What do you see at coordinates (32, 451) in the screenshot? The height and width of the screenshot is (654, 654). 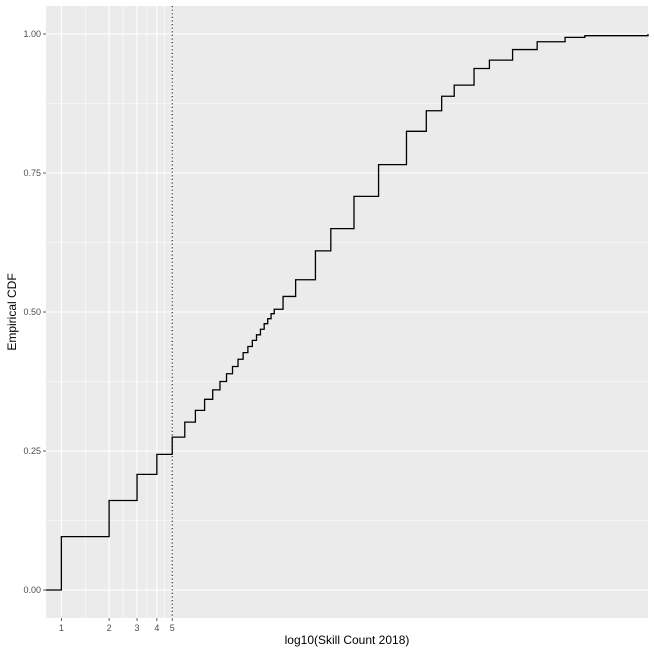 I see `y-tick-label: 0.25` at bounding box center [32, 451].